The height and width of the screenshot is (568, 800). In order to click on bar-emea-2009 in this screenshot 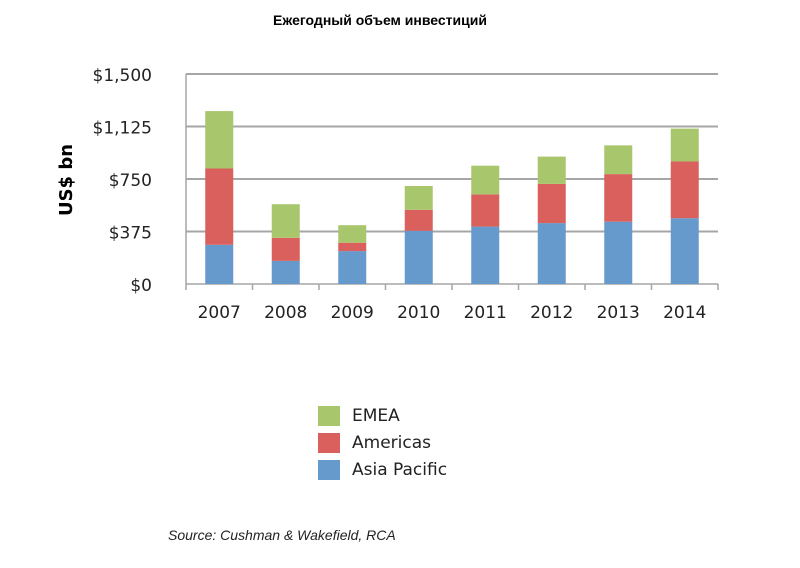, I will do `click(352, 234)`.